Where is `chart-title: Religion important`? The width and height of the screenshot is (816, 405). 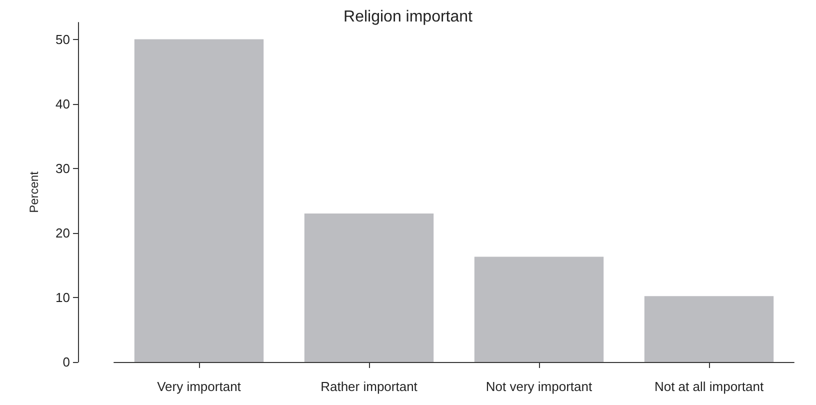 chart-title: Religion important is located at coordinates (409, 17).